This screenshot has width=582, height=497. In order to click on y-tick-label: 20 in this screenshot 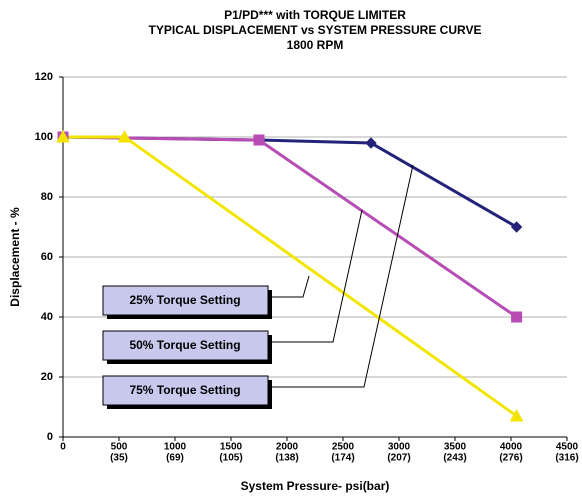, I will do `click(47, 377)`.